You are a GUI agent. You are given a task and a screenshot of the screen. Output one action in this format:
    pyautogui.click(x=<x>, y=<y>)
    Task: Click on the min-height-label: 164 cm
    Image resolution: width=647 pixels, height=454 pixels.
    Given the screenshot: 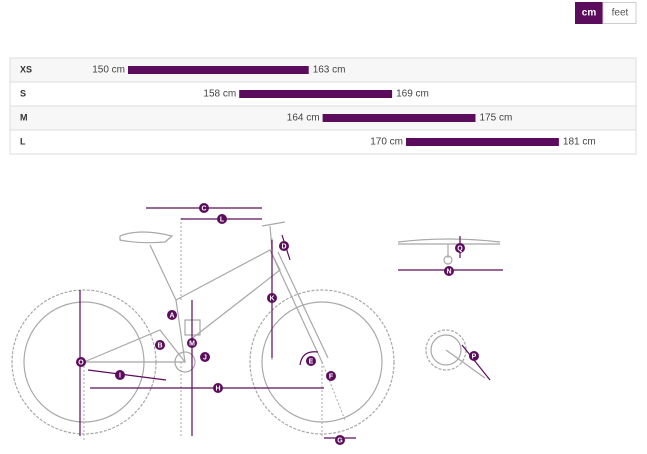 What is the action you would take?
    pyautogui.click(x=303, y=118)
    